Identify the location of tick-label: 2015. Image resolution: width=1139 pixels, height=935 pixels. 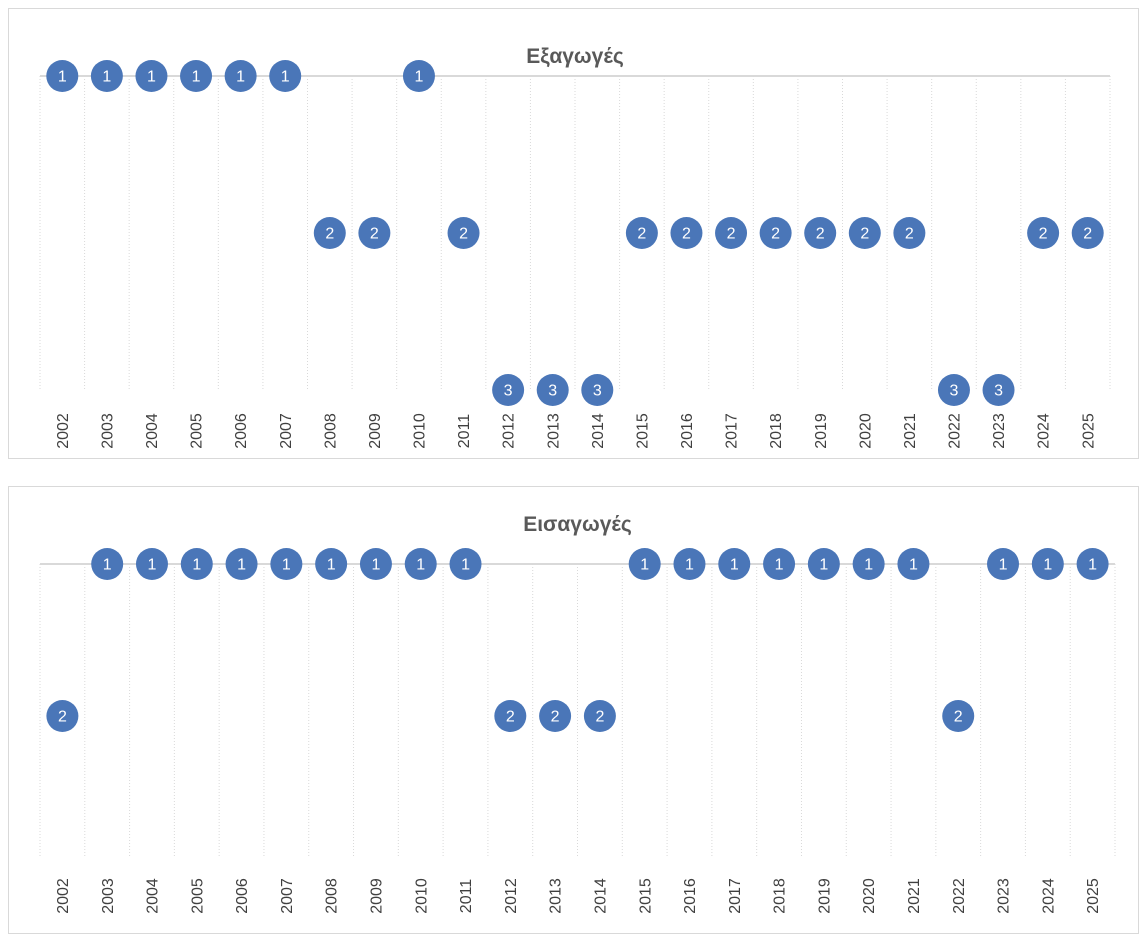
(642, 431).